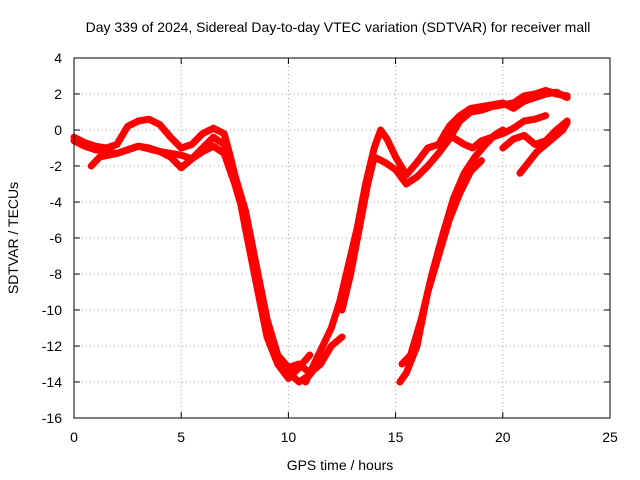 The image size is (640, 480). What do you see at coordinates (58, 130) in the screenshot?
I see `y-tick-label: 0` at bounding box center [58, 130].